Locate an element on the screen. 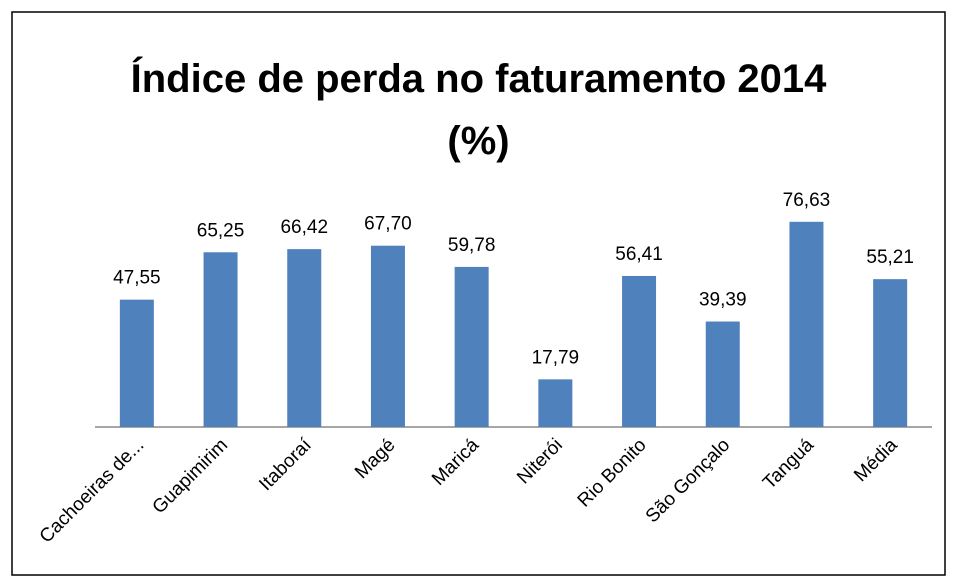 Image resolution: width=957 pixels, height=583 pixels. data-label: 56,41 is located at coordinates (639, 254).